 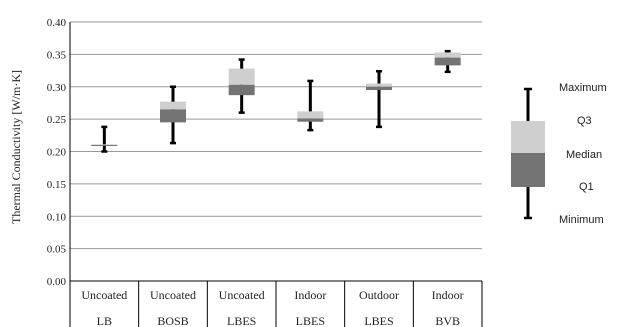 What do you see at coordinates (586, 187) in the screenshot?
I see `legend-label-q1: Q1` at bounding box center [586, 187].